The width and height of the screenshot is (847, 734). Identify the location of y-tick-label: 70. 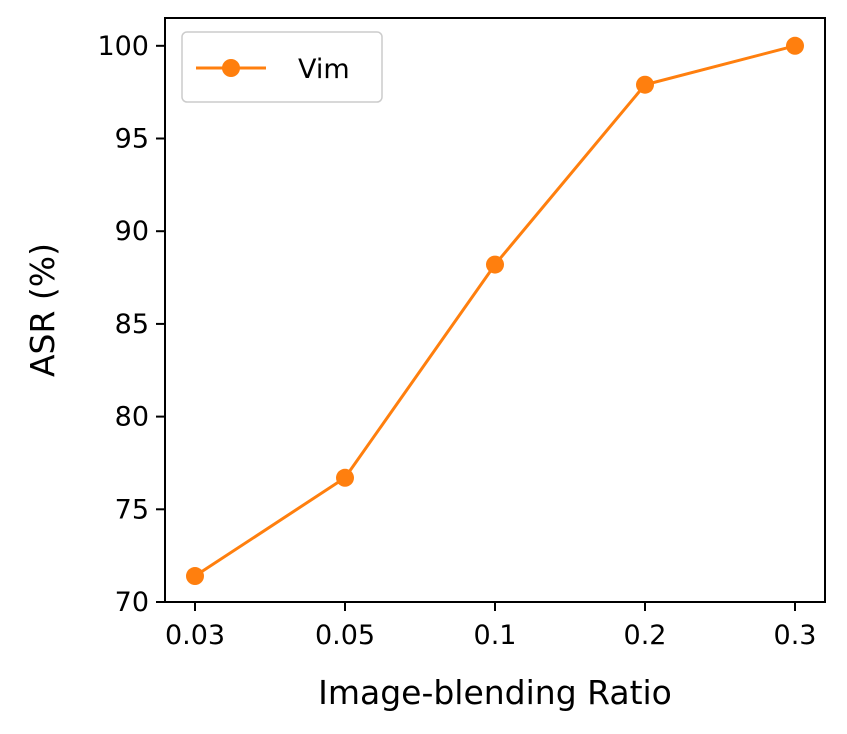
(132, 602).